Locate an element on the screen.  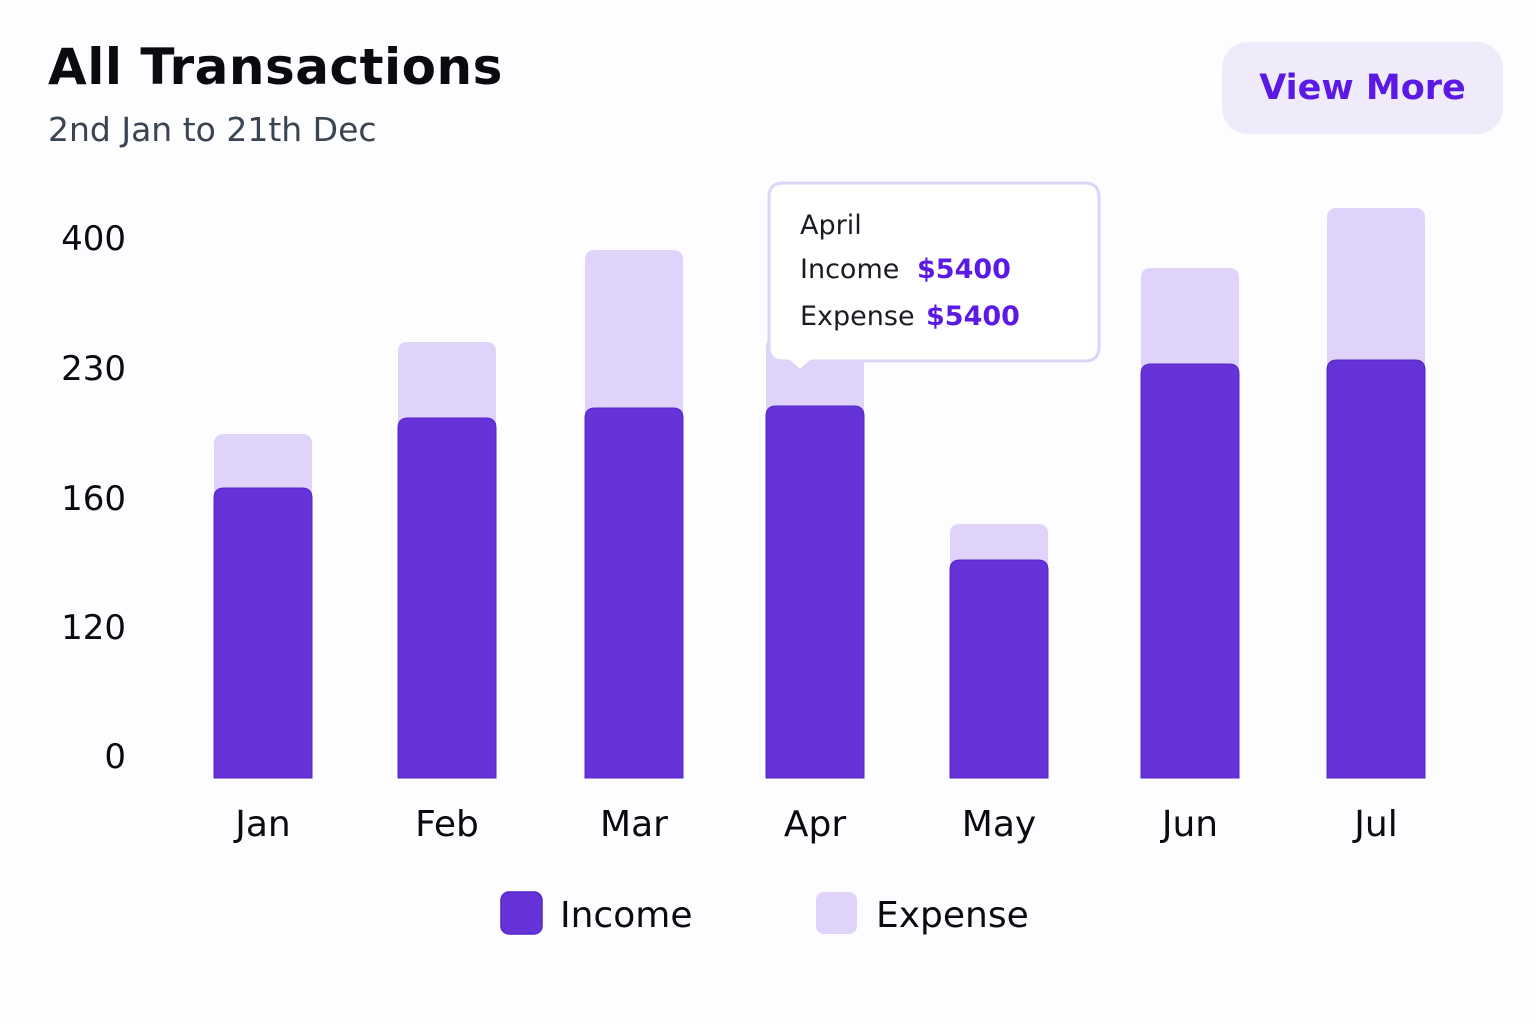
tooltip-box is located at coordinates (934, 277).